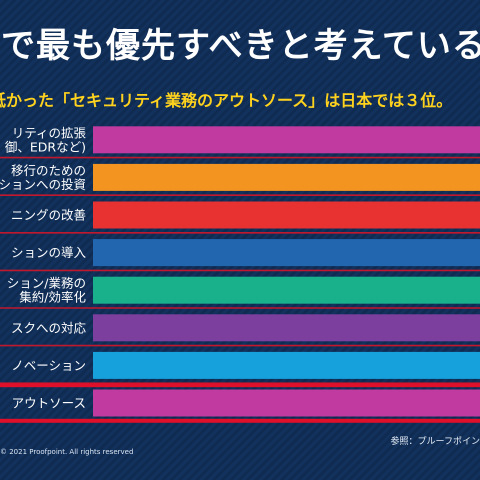 The image size is (480, 480). I want to click on source-note: 参照：プルーフポイン, so click(435, 442).